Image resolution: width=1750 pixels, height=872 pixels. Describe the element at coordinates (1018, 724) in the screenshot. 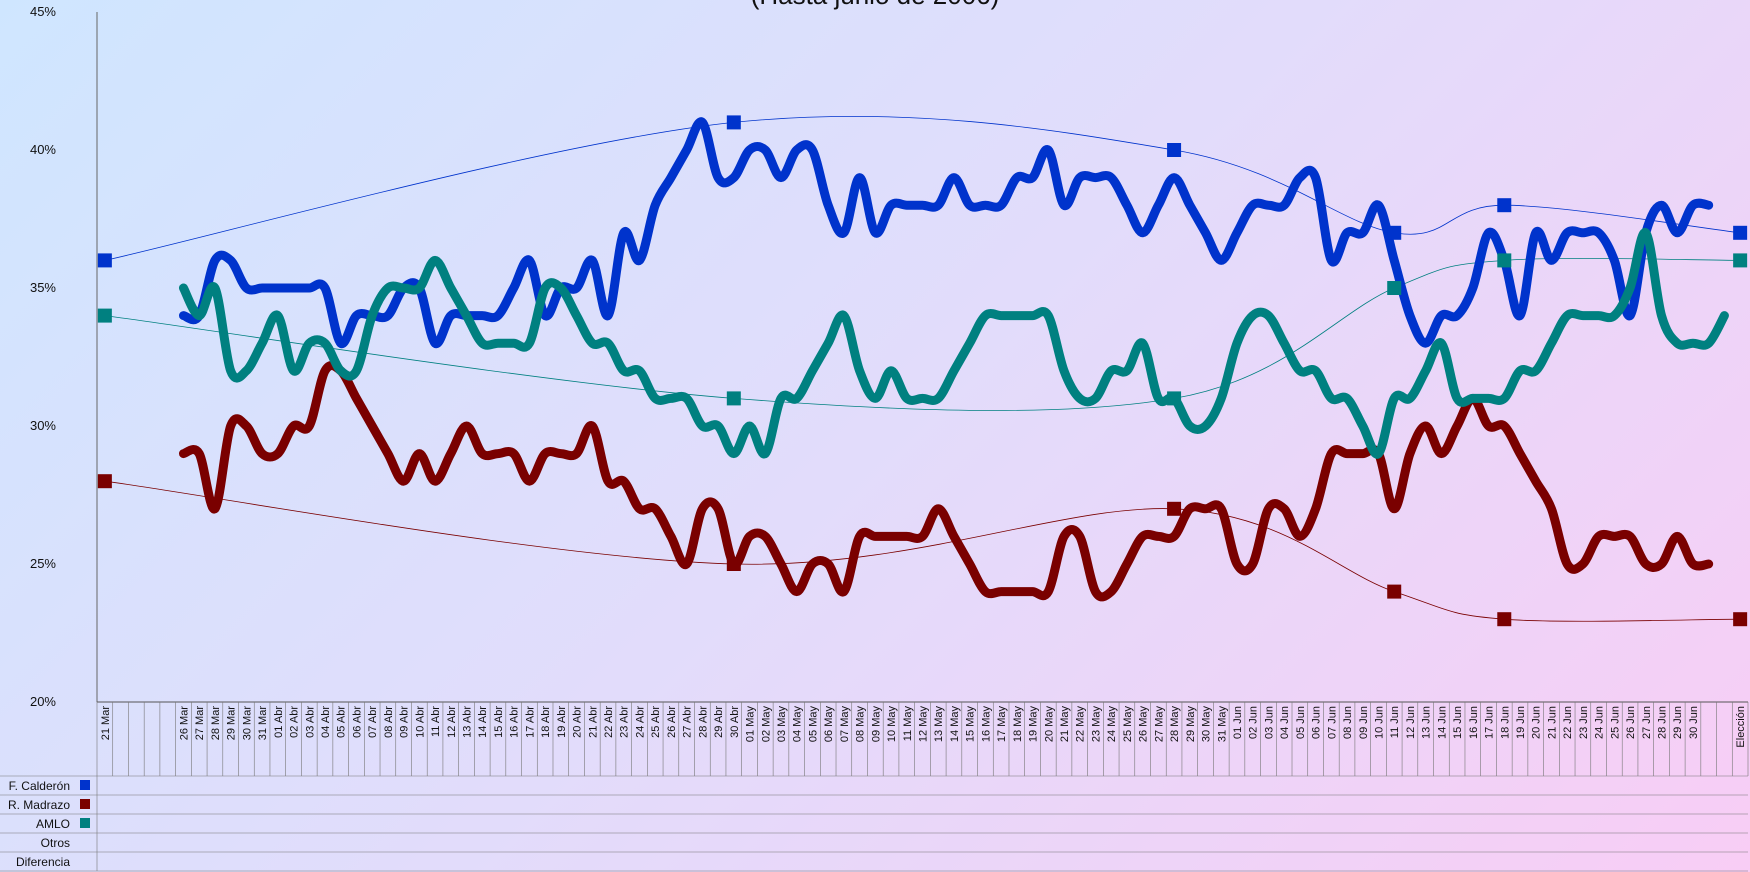

I see `x-tick-label: 18 May` at that location.